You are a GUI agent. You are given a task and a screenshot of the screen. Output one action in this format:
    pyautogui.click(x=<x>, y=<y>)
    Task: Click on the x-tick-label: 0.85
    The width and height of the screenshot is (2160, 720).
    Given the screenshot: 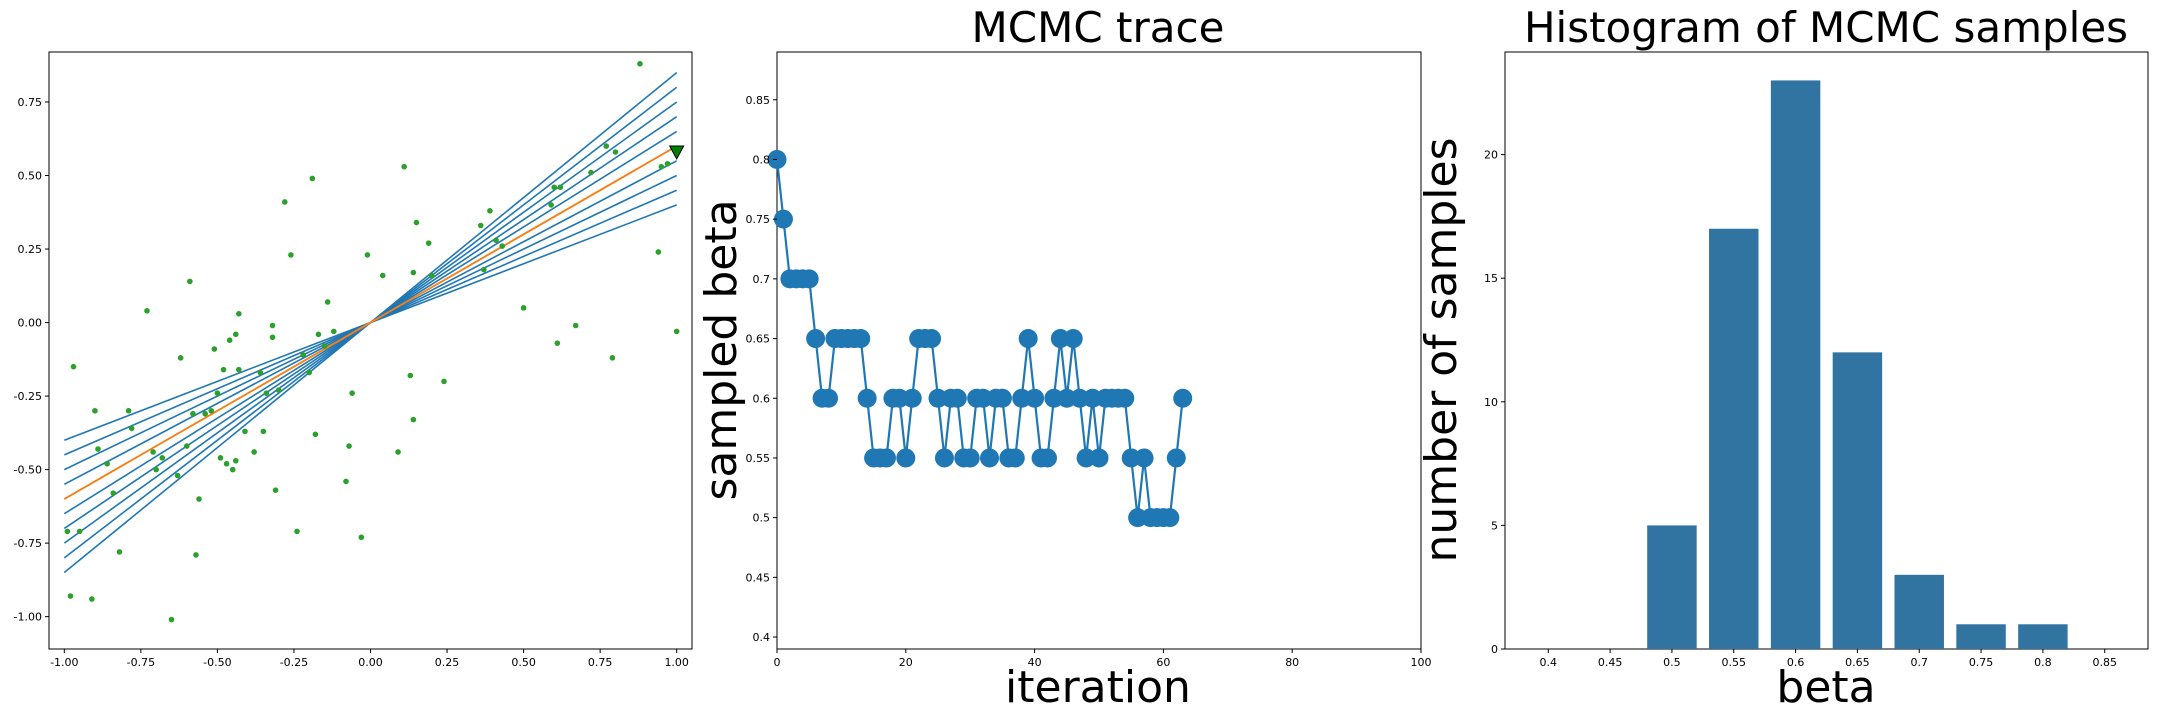 What is the action you would take?
    pyautogui.click(x=2104, y=662)
    